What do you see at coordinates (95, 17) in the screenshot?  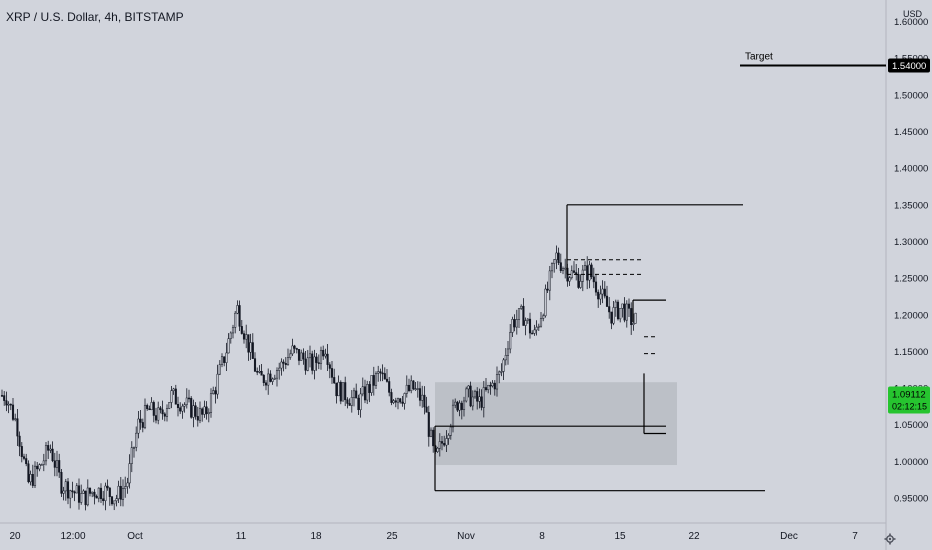 I see `chart-title: XRP / U.S. Dollar, 4h, BITSTAMP` at bounding box center [95, 17].